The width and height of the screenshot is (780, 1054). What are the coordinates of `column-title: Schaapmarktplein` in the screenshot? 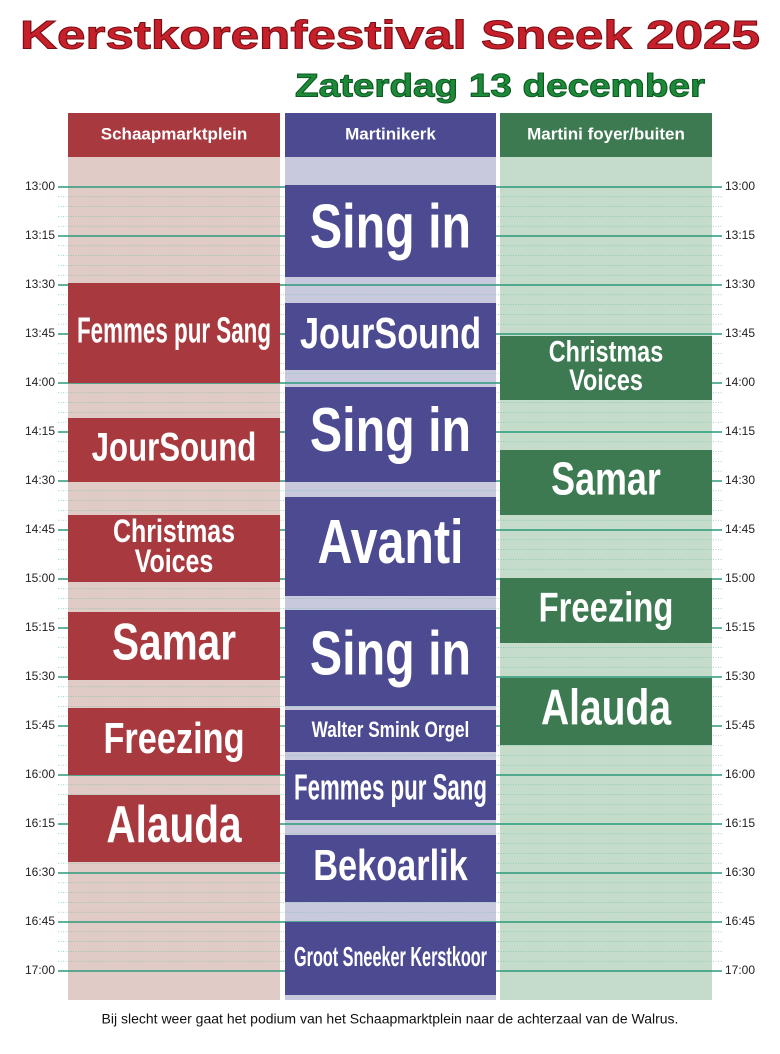 It's located at (174, 133).